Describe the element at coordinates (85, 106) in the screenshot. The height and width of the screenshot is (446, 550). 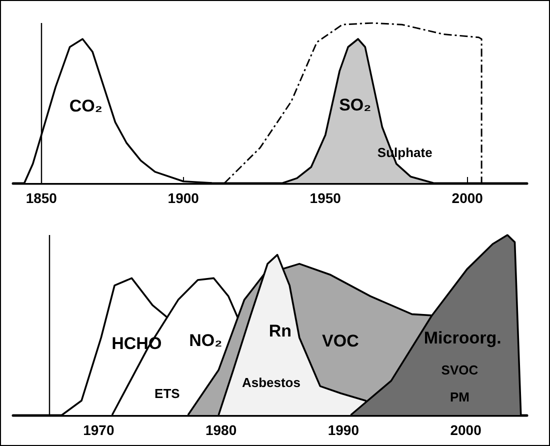
I see `series-label: CO₂` at that location.